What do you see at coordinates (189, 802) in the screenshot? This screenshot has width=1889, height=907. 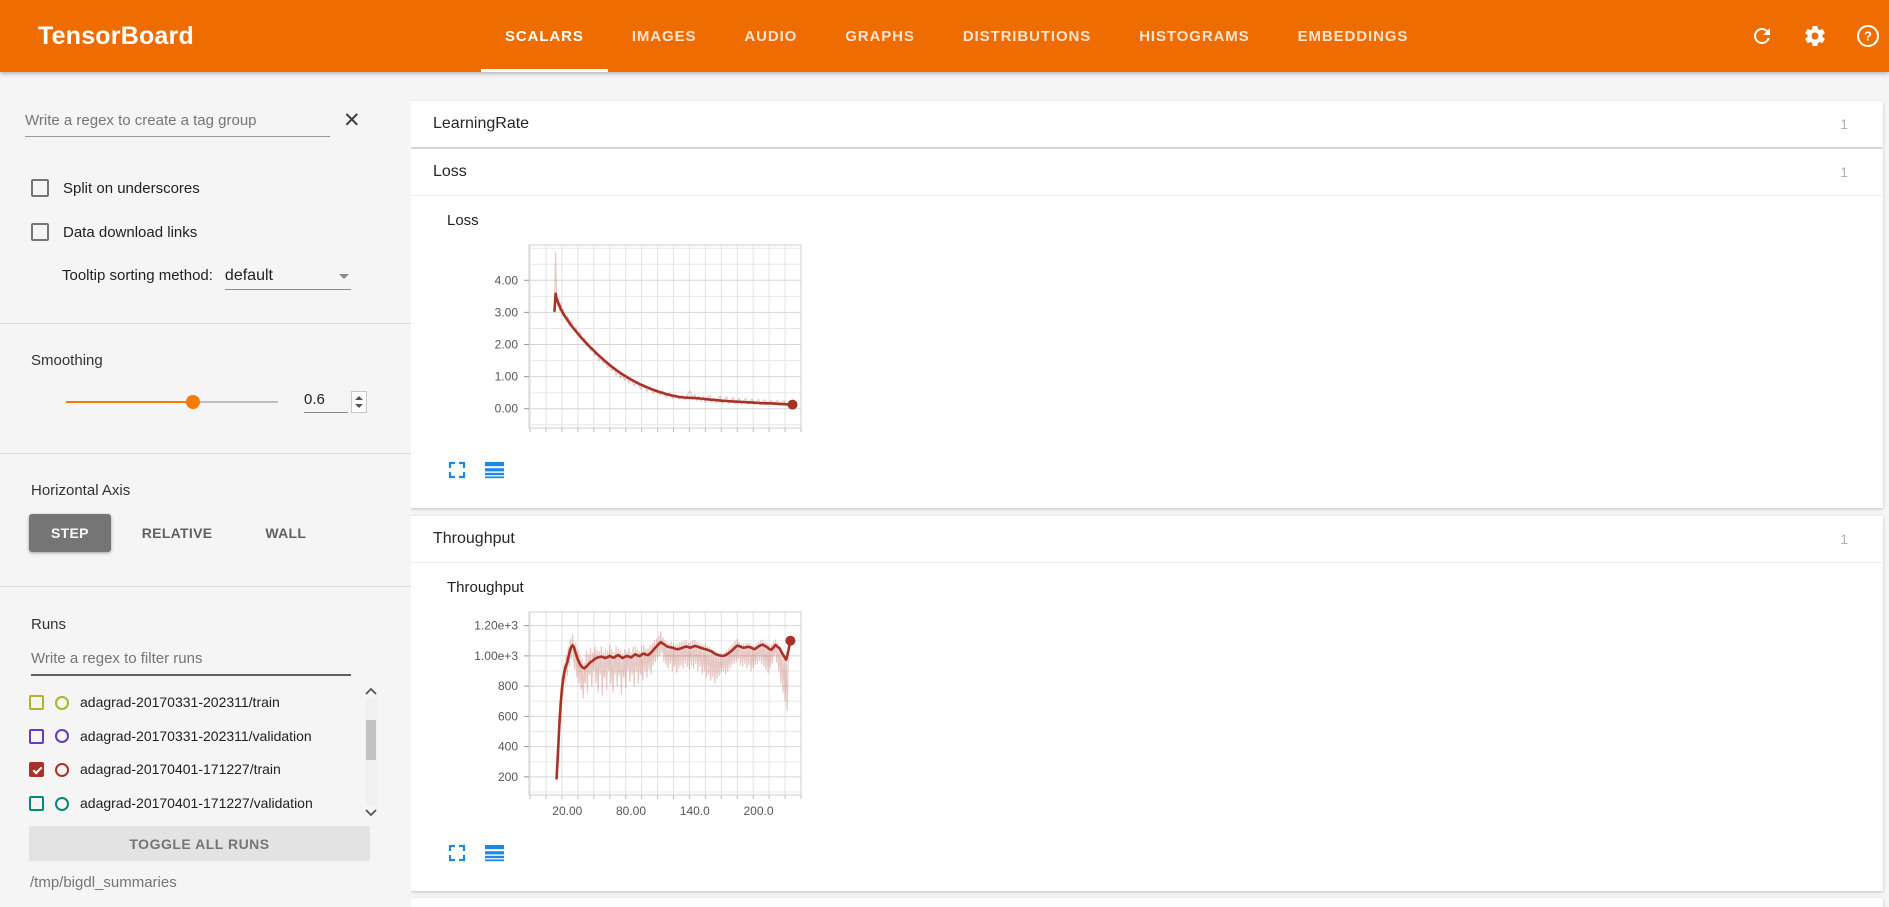 I see `run-item: adagrad-20170401-171227/validation` at bounding box center [189, 802].